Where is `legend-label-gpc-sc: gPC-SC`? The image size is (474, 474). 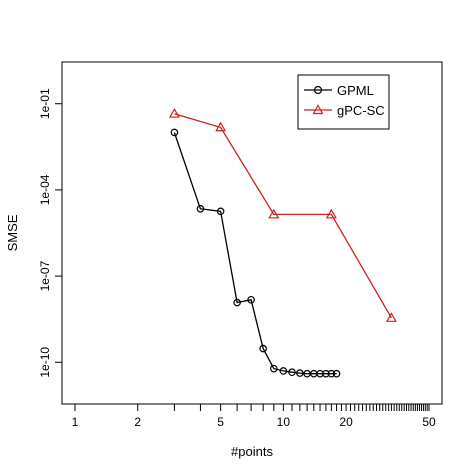
legend-label-gpc-sc: gPC-SC is located at coordinates (361, 110).